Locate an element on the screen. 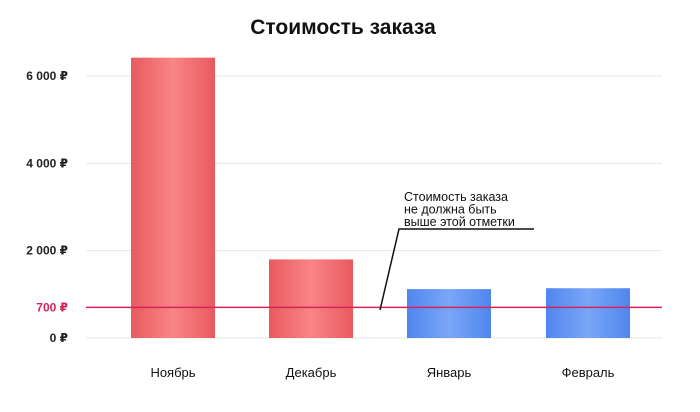  y-tick-label: 6 000 ₽ is located at coordinates (47, 76).